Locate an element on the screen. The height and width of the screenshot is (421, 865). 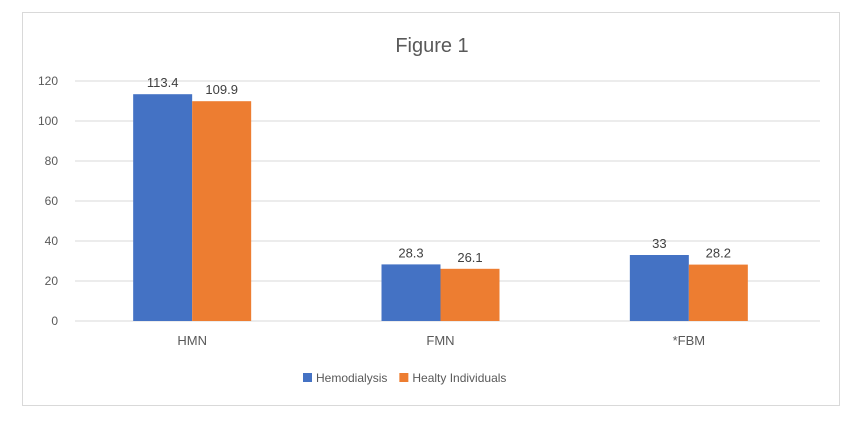
x-tick-label: *FBM is located at coordinates (689, 340).